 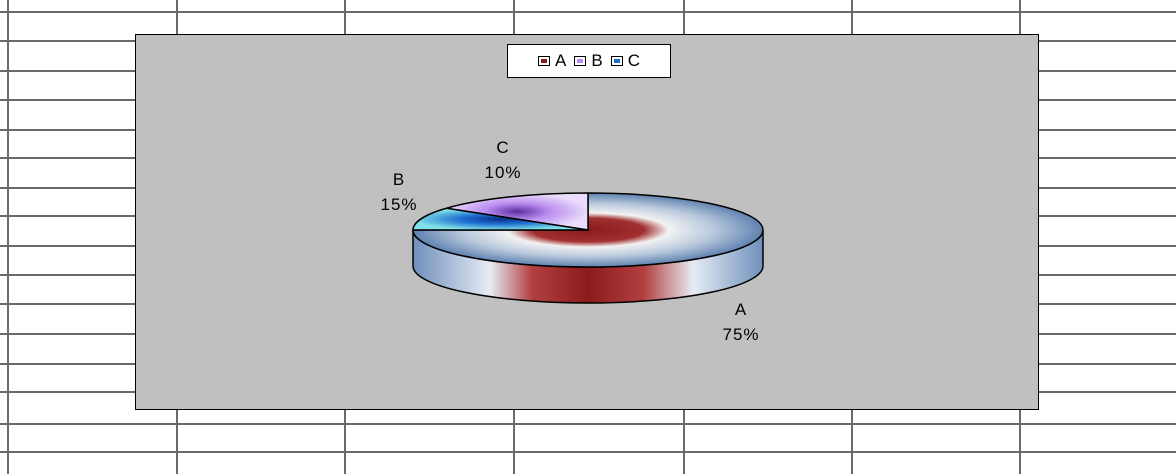 What do you see at coordinates (503, 172) in the screenshot?
I see `slice-value-c: 10%` at bounding box center [503, 172].